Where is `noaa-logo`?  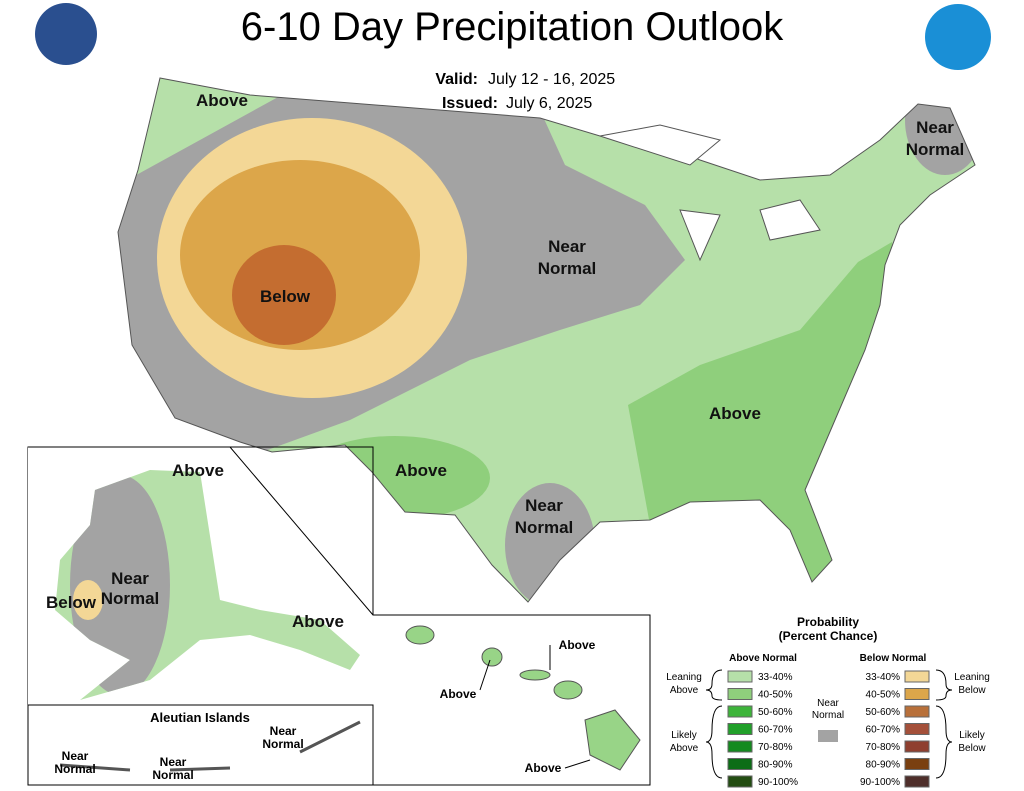 noaa-logo is located at coordinates (958, 37).